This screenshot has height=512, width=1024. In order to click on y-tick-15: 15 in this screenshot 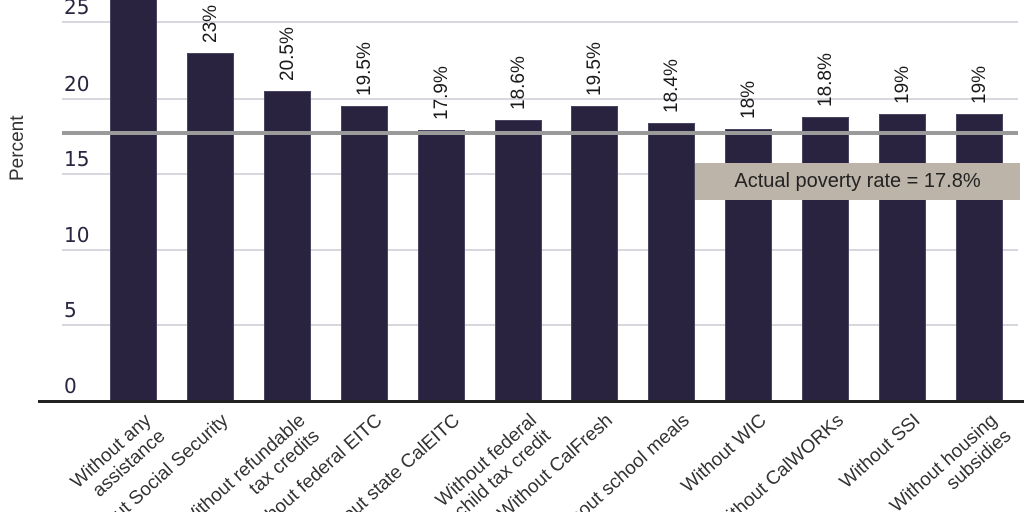, I will do `click(77, 159)`.